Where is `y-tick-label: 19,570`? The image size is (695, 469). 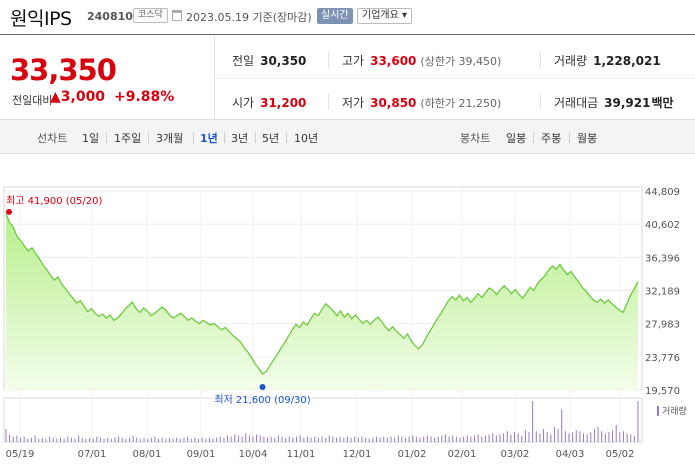
y-tick-label: 19,570 is located at coordinates (662, 391).